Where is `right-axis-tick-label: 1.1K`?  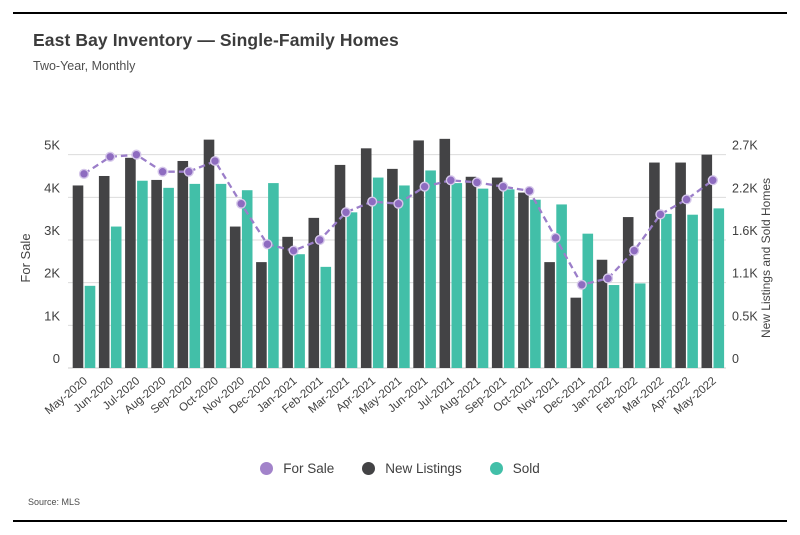 right-axis-tick-label: 1.1K is located at coordinates (745, 274).